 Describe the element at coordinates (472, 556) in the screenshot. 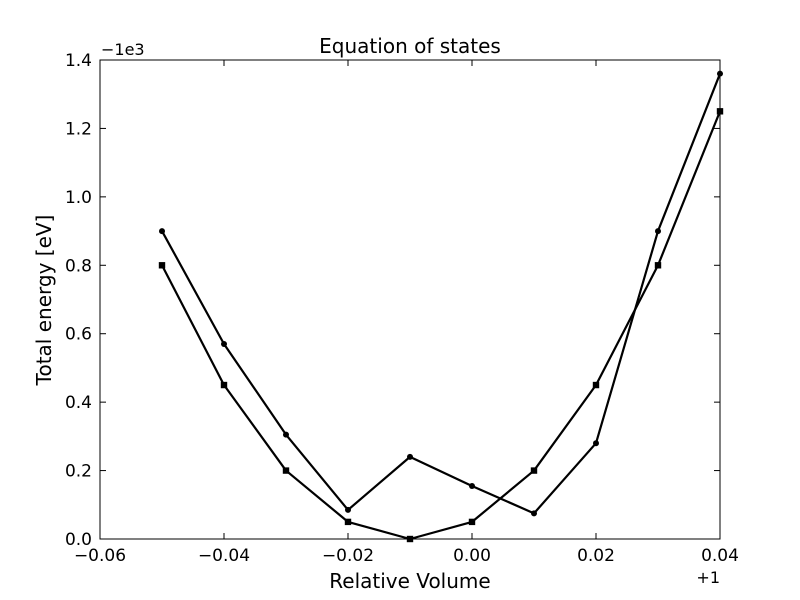

I see `x-tick-label: 0.00` at that location.